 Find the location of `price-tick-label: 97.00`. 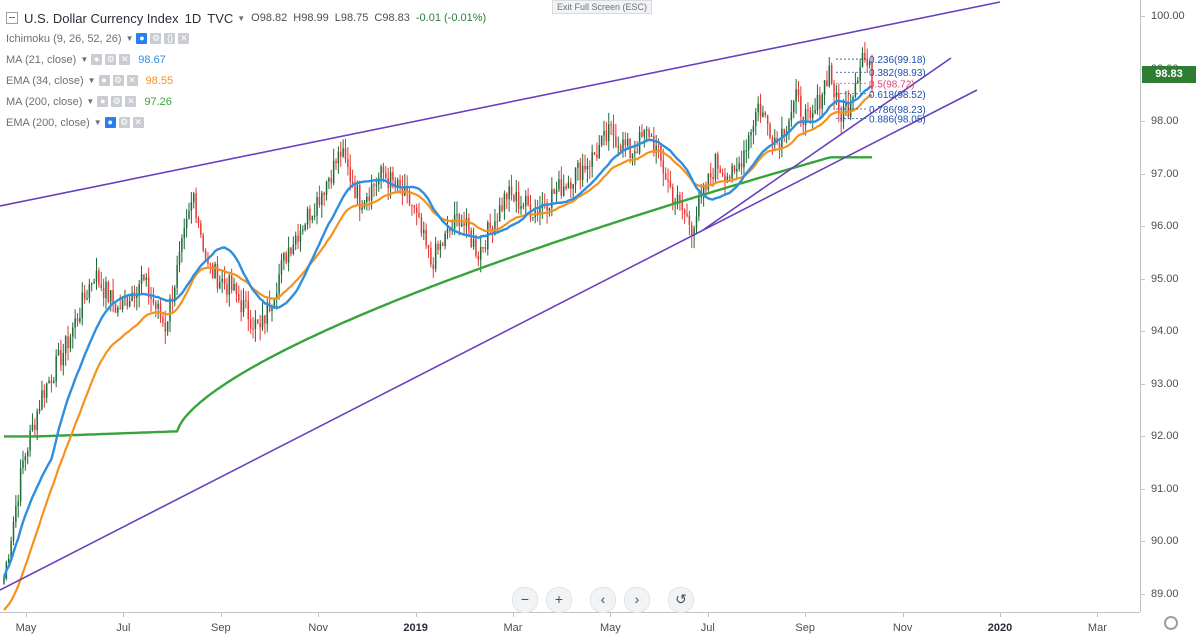

price-tick-label: 97.00 is located at coordinates (1165, 173).